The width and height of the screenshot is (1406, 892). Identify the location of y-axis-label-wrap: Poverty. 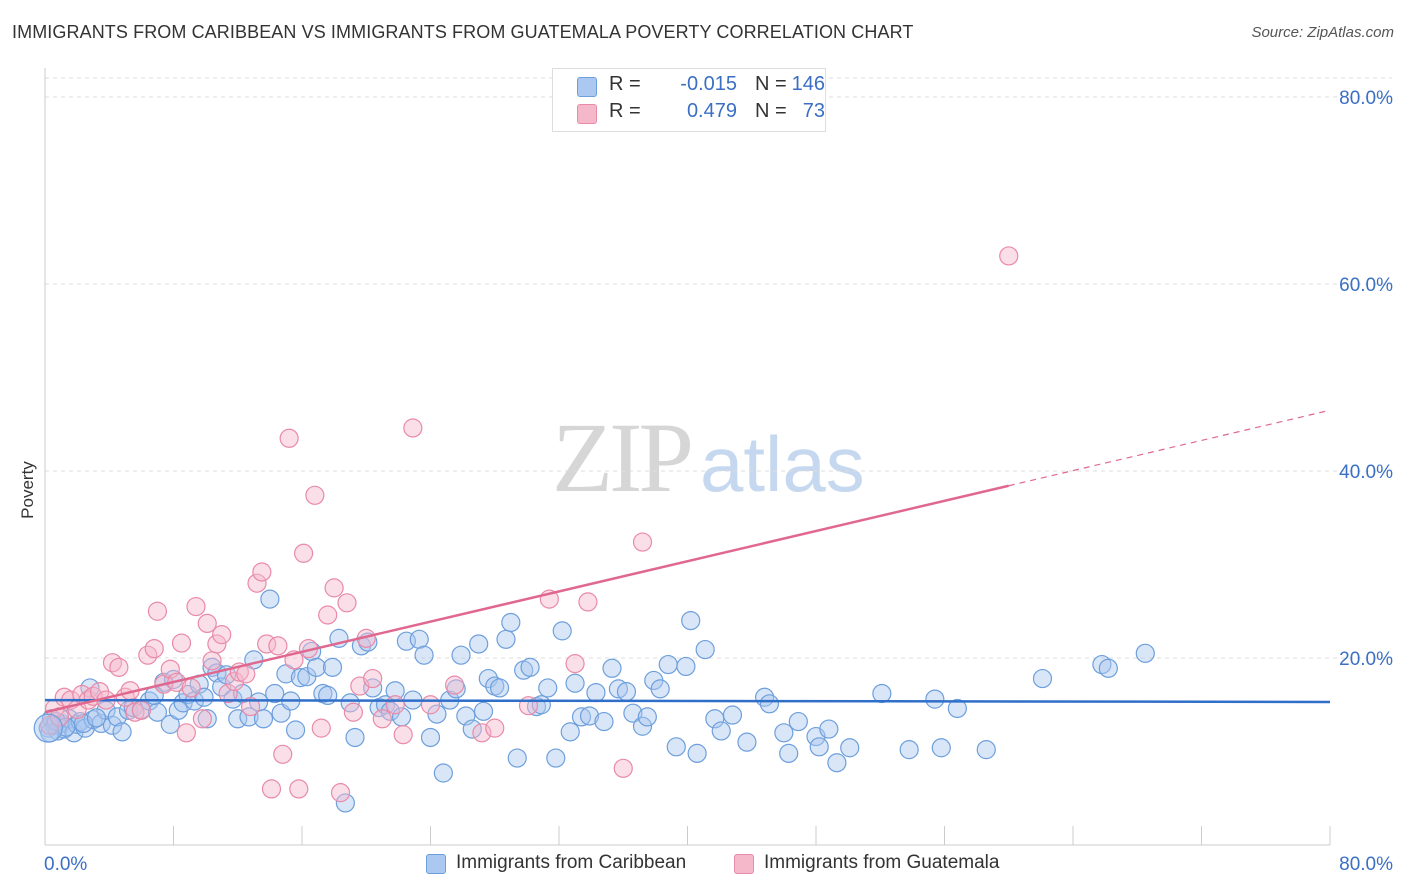
(28, 515).